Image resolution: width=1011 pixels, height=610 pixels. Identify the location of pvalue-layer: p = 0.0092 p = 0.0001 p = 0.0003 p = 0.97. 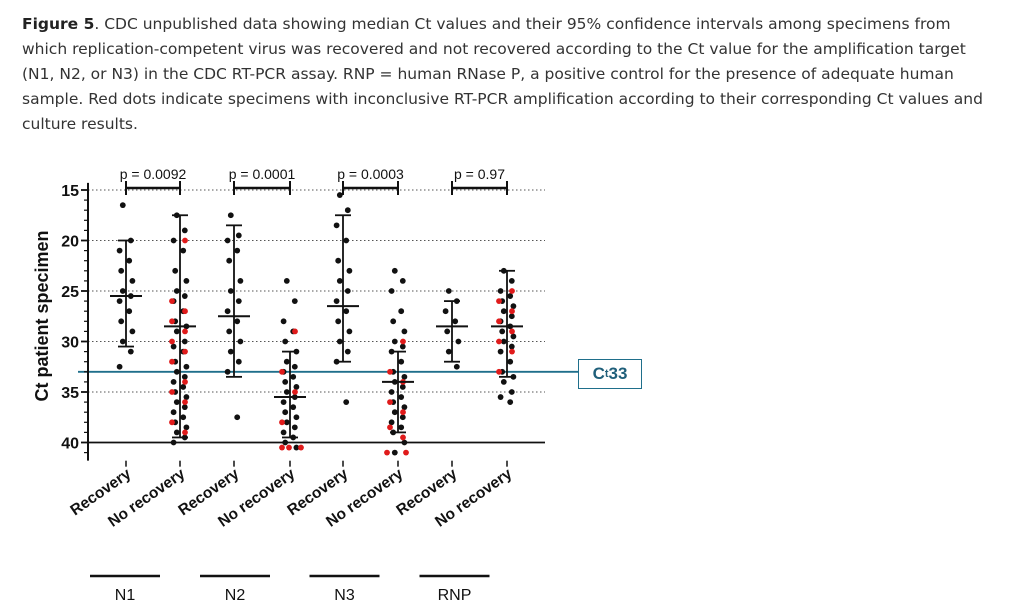
(314, 180).